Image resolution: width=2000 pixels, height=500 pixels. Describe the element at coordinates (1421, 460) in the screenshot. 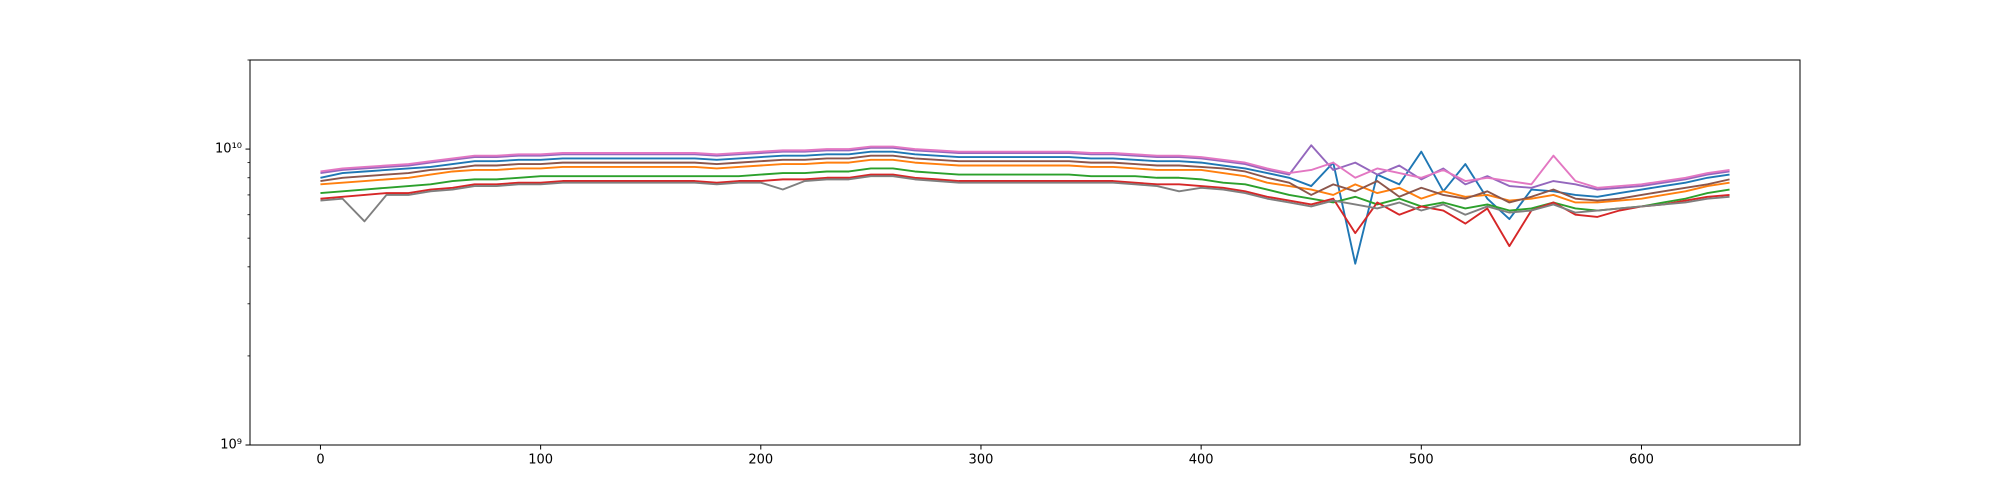

I see `x-tick-label: 500` at that location.